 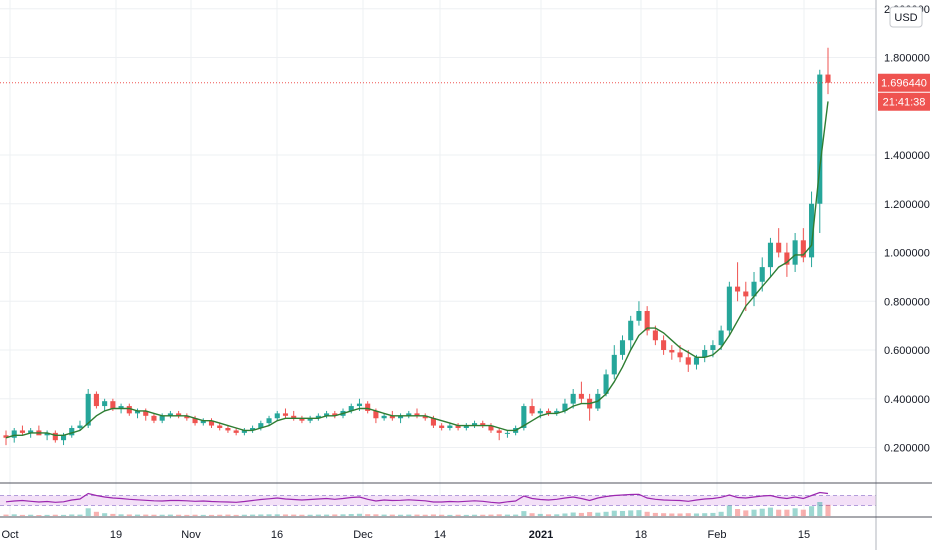 What do you see at coordinates (906, 17) in the screenshot?
I see `currency-badge: USD` at bounding box center [906, 17].